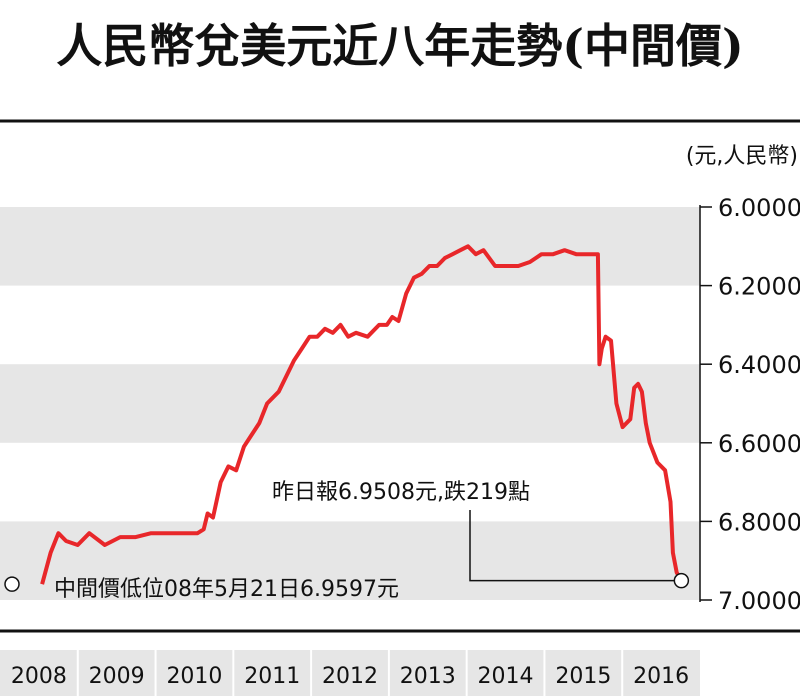  Describe the element at coordinates (39, 676) in the screenshot. I see `x-tick-label: 2008` at that location.